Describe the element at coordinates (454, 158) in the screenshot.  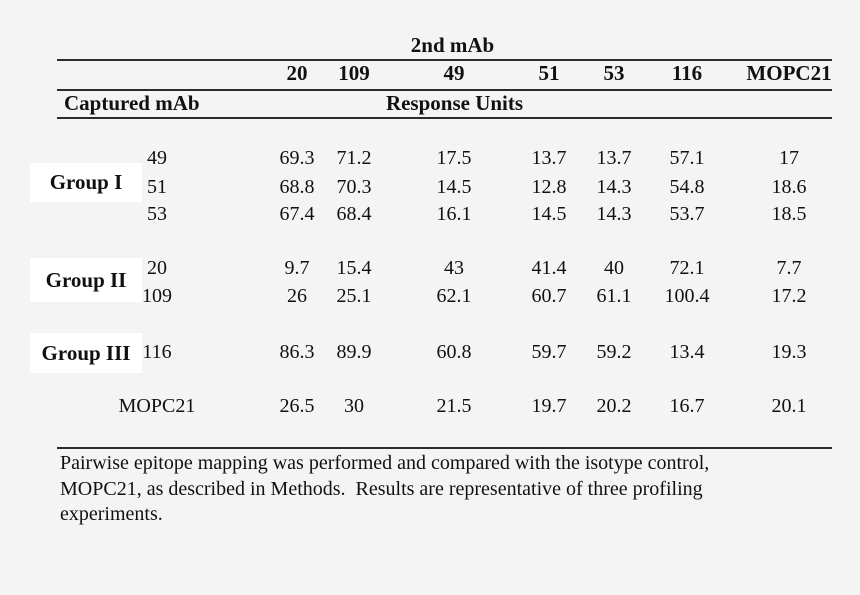
I see `response-value-cell: 17.5` at that location.